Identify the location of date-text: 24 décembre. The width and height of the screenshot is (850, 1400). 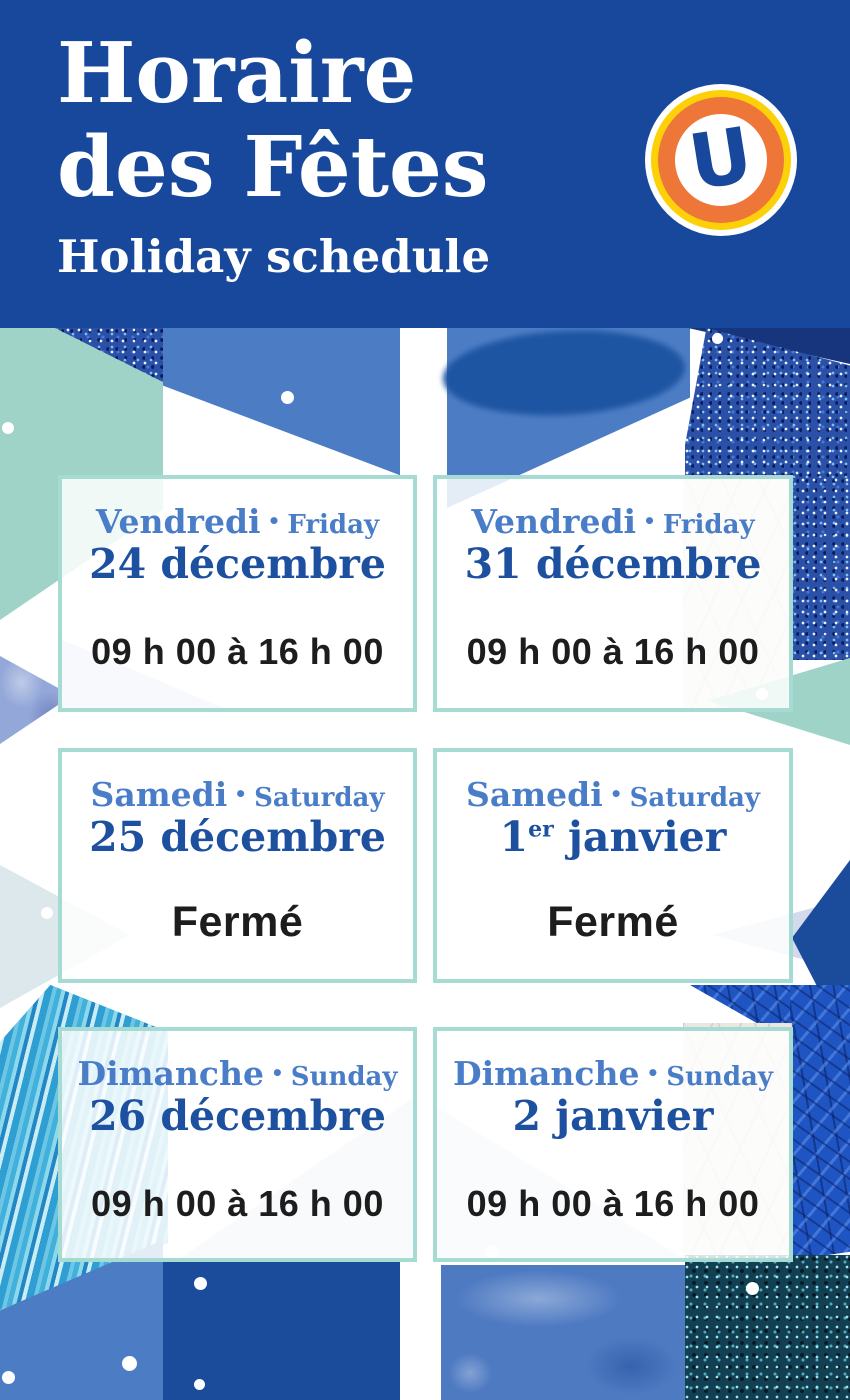
(237, 564).